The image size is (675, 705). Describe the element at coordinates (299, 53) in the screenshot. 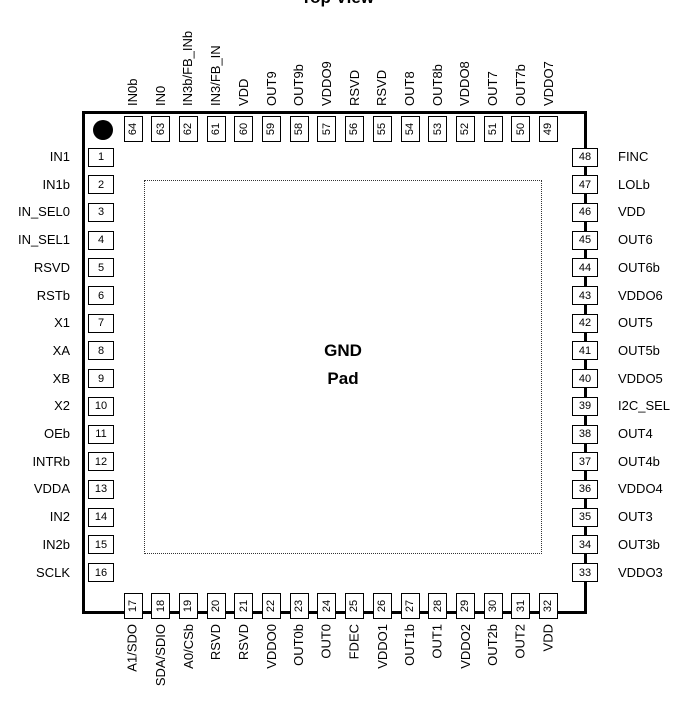

I see `pin-label-wrap: OUT9b` at that location.